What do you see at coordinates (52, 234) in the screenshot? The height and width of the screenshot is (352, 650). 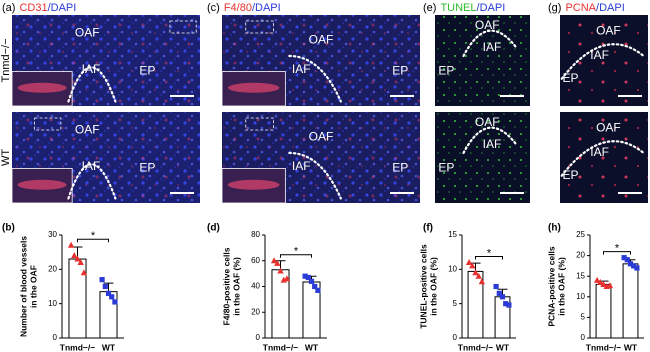 I see `y-tick-label: 30` at bounding box center [52, 234].